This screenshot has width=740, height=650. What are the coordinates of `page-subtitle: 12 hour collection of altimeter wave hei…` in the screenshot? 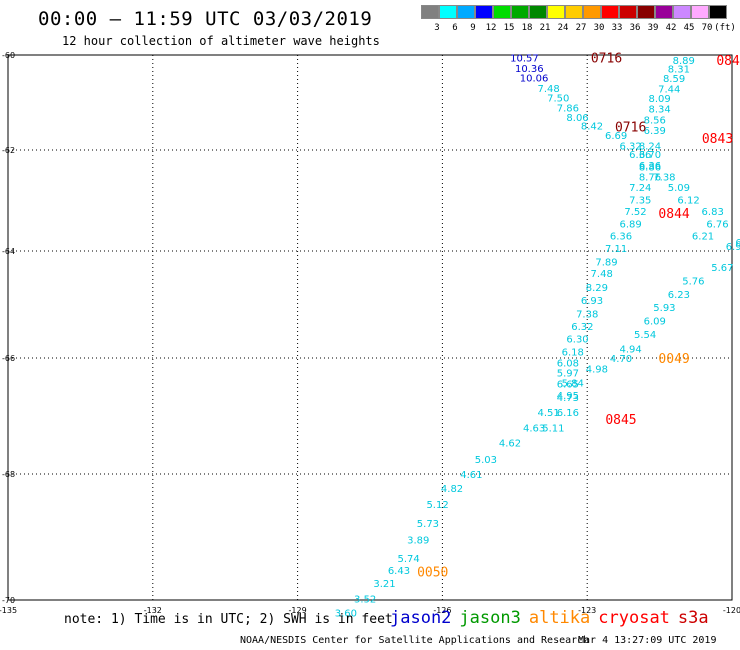 It's located at (221, 41).